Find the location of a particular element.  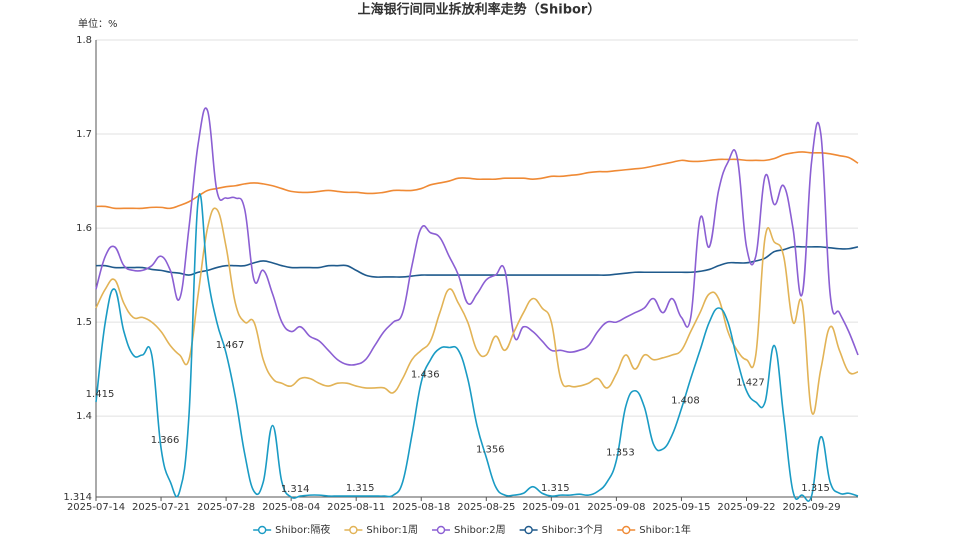

y-unit: 单位：% is located at coordinates (98, 23).